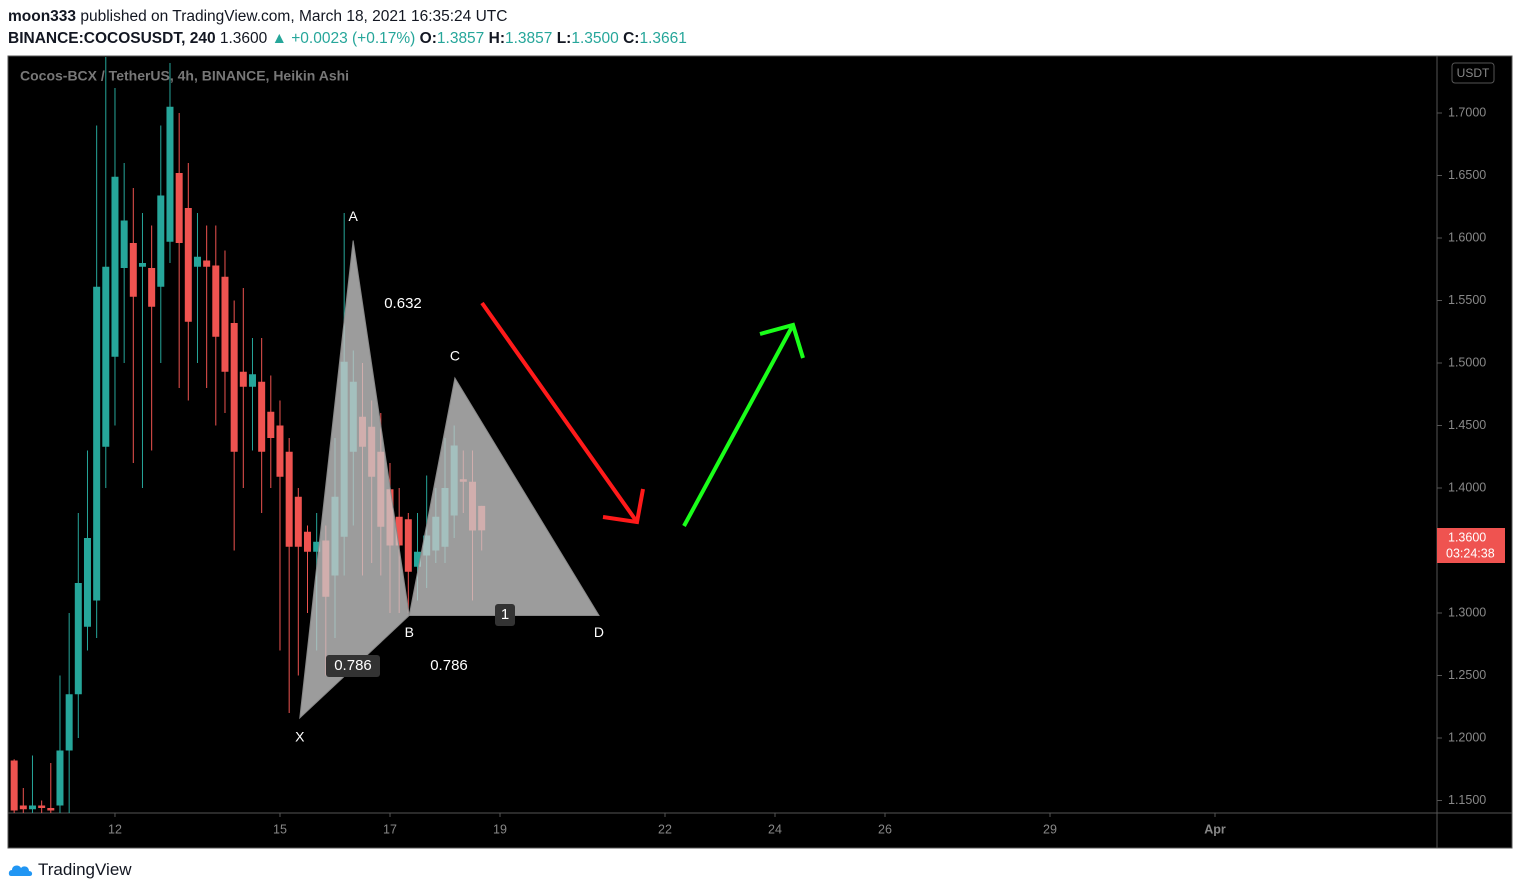 This screenshot has height=895, width=1521. Describe the element at coordinates (1050, 829) in the screenshot. I see `x-tick-label: 29` at that location.